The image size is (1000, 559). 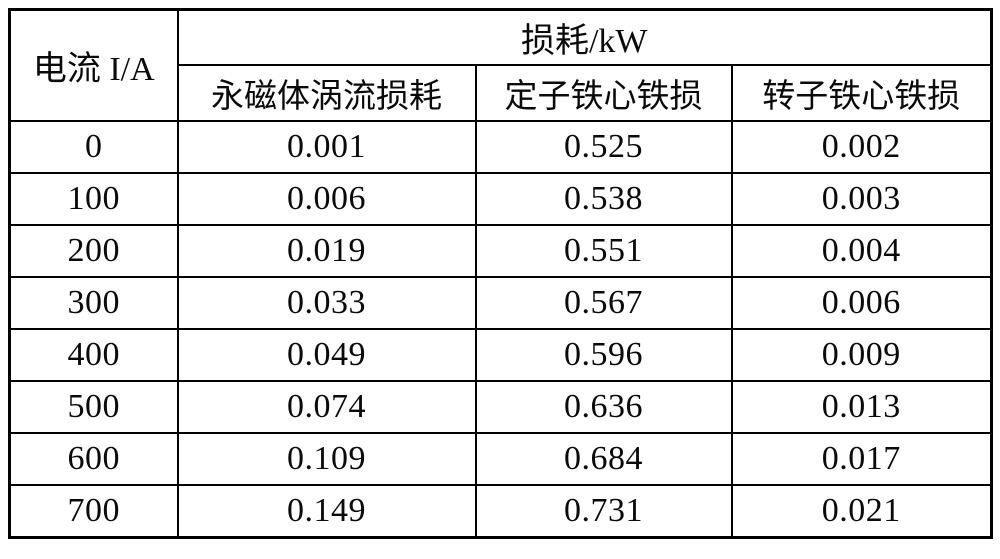 I want to click on cell-current: 0, so click(x=93, y=147).